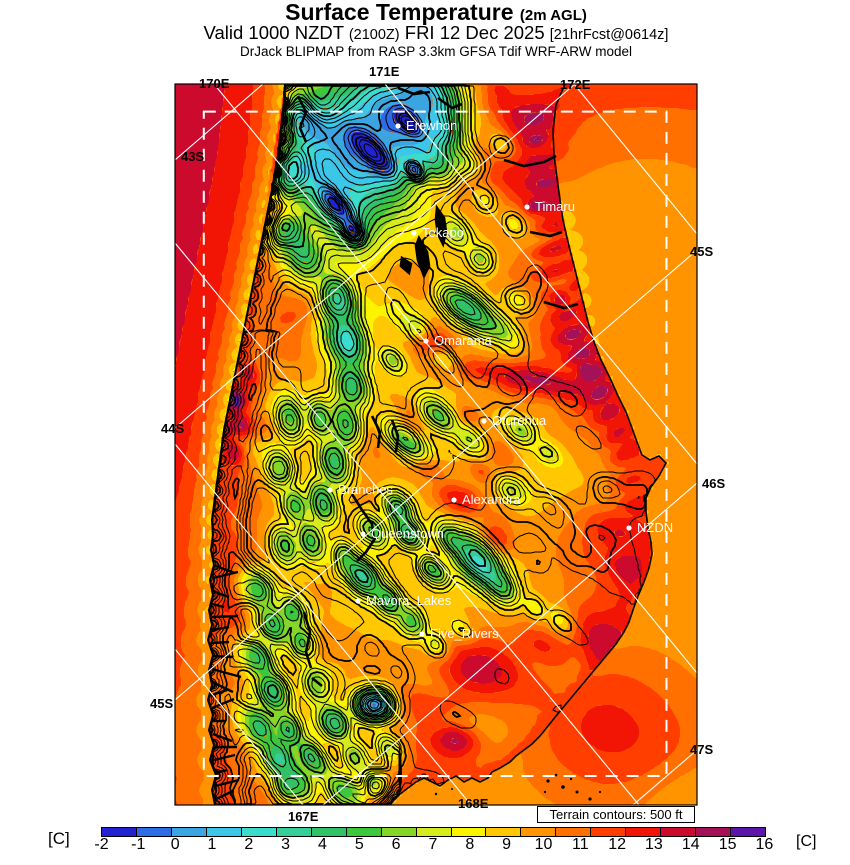  I want to click on svg-text: Branches, so click(365, 489).